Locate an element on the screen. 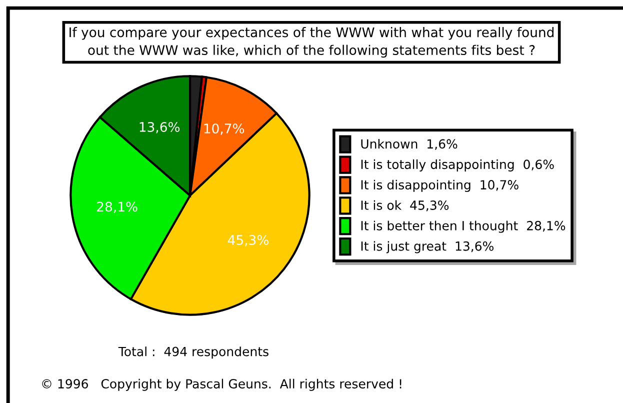  legend-label: It is just great 13,6% is located at coordinates (427, 247).